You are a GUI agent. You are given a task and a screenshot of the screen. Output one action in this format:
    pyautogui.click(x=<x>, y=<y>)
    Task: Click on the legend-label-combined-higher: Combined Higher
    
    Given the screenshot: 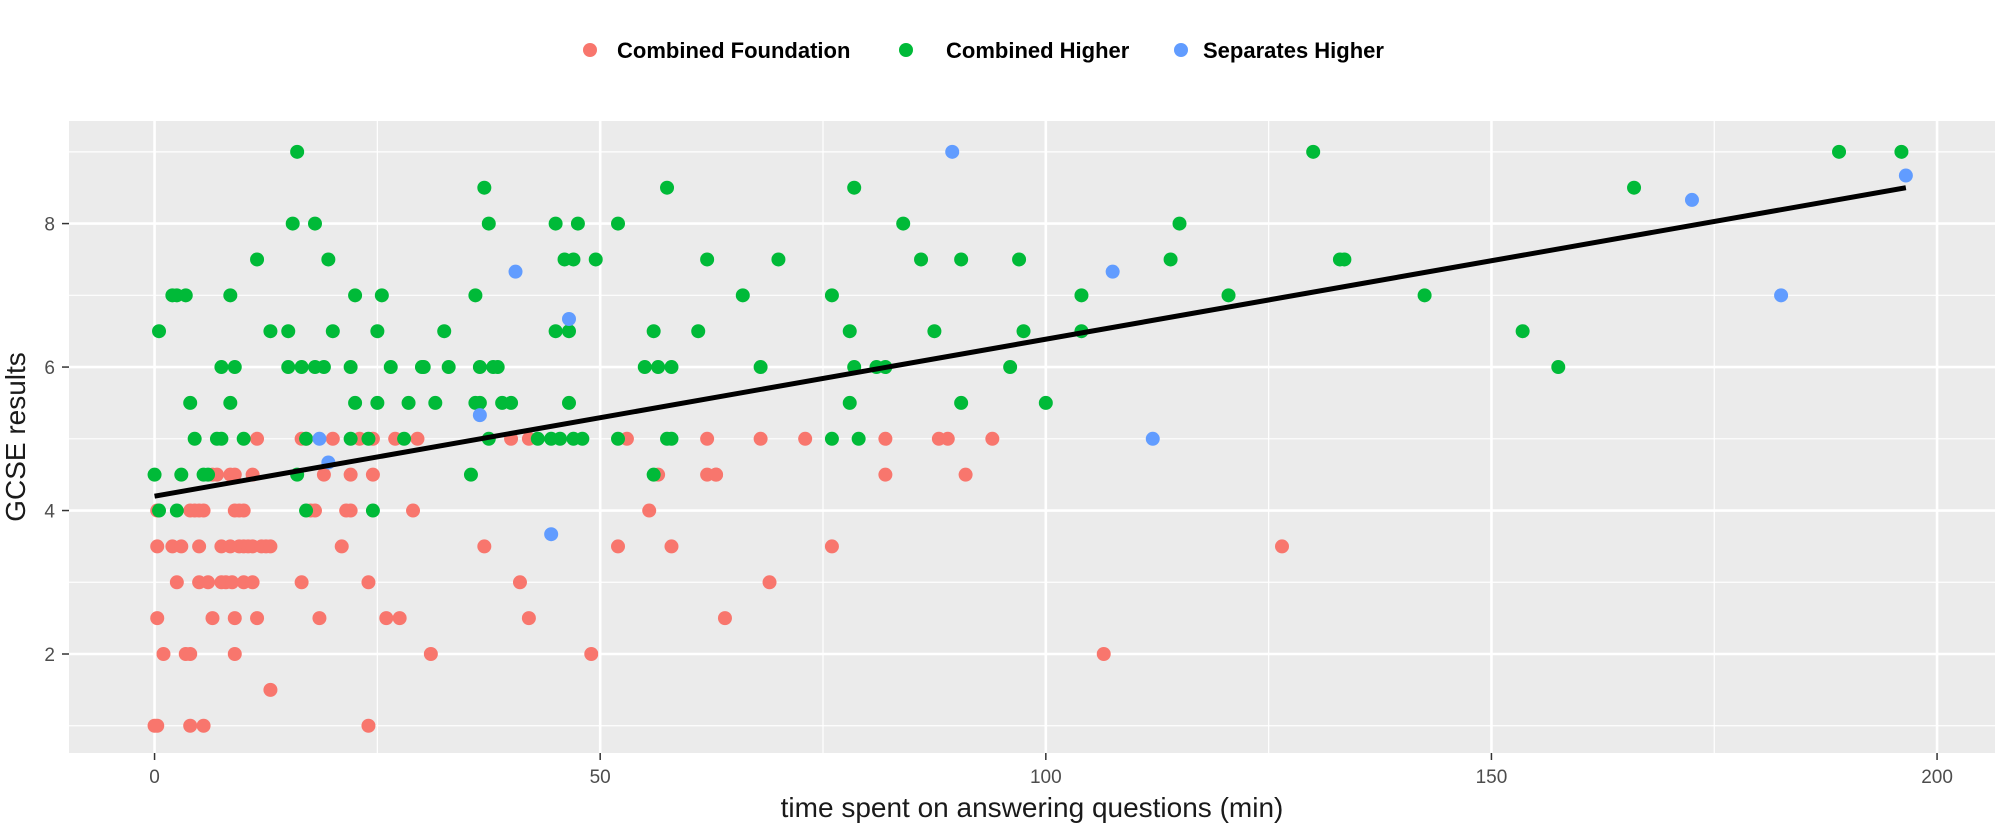 What is the action you would take?
    pyautogui.click(x=1038, y=50)
    